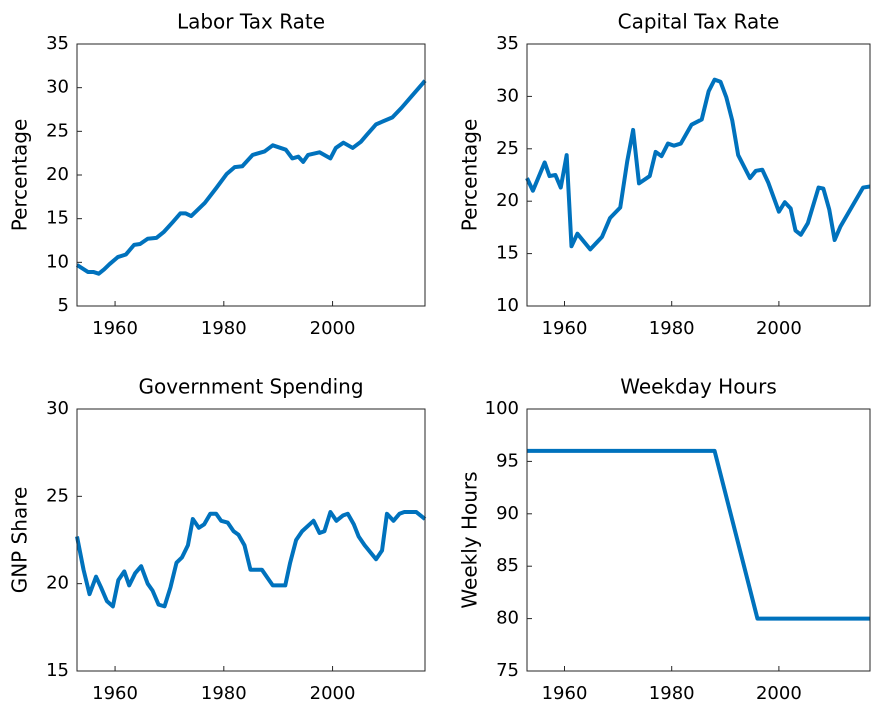 Image resolution: width=875 pixels, height=723 pixels. Describe the element at coordinates (507, 460) in the screenshot. I see `y-tick-label: 95` at that location.